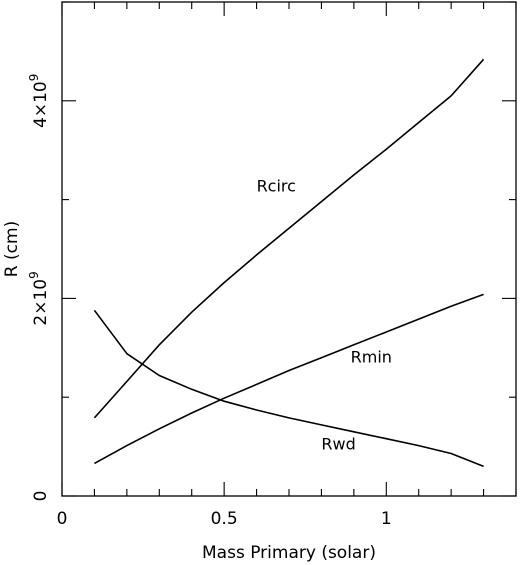 The height and width of the screenshot is (565, 520). What do you see at coordinates (386, 519) in the screenshot?
I see `x-tick-label: 1` at bounding box center [386, 519].